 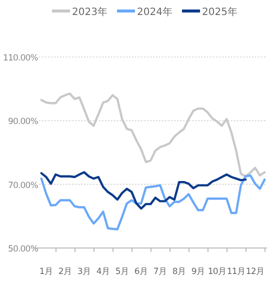 What do you see at coordinates (160, 272) in the screenshot?
I see `x-tick-label: 7月` at bounding box center [160, 272].